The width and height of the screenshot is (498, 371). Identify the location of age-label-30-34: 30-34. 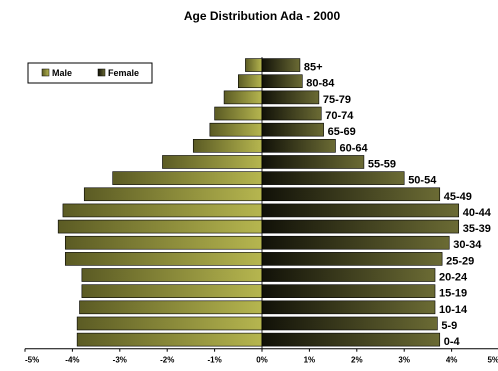
(467, 245).